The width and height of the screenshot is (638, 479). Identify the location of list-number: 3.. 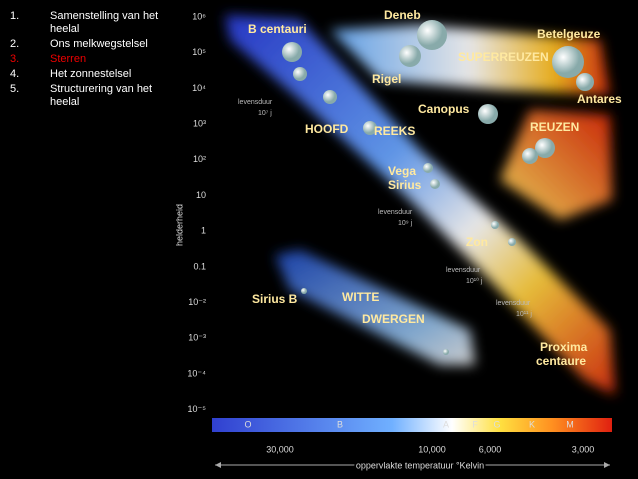
(15, 59).